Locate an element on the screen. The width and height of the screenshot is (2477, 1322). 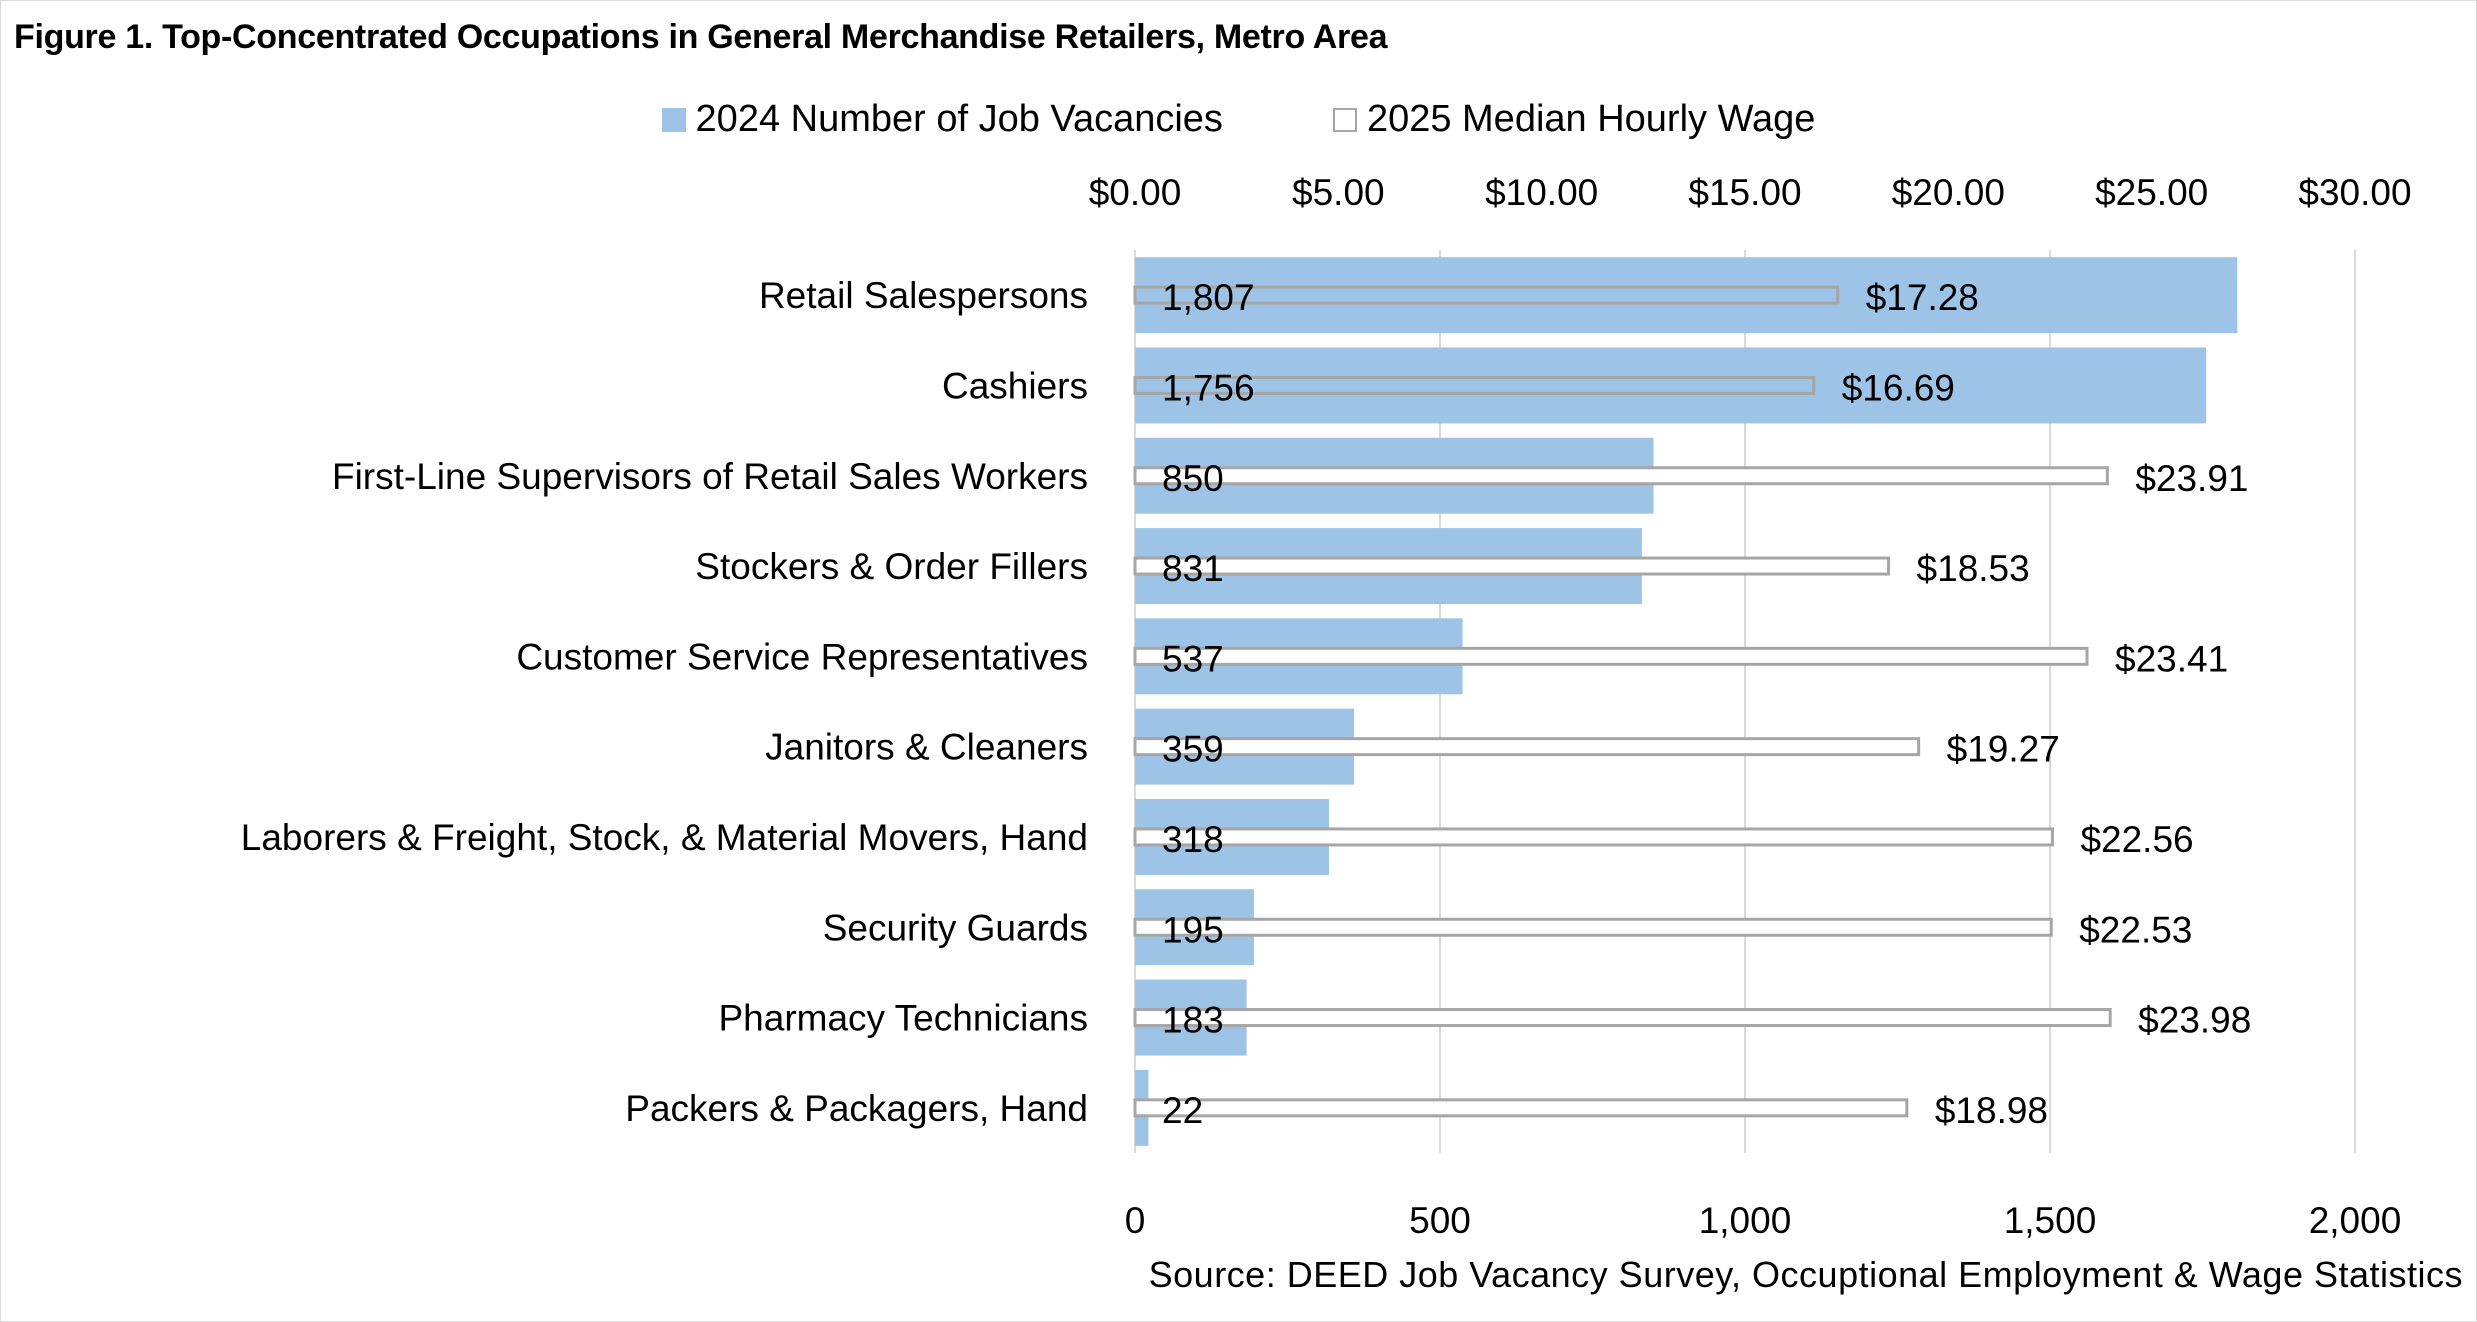
bottom-axis-tick-label: 2,000 is located at coordinates (2355, 1220).